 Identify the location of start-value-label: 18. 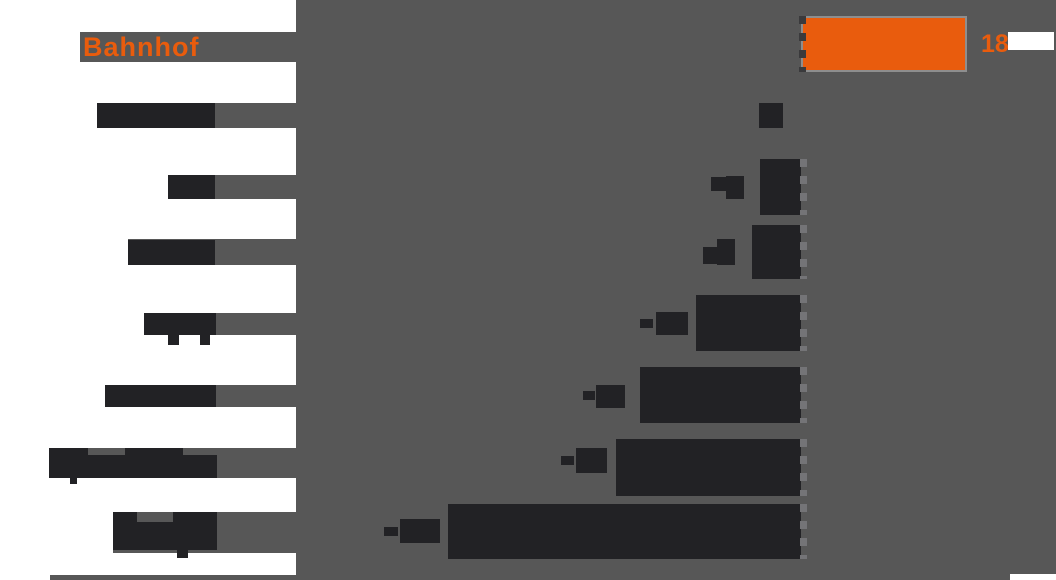
(995, 44).